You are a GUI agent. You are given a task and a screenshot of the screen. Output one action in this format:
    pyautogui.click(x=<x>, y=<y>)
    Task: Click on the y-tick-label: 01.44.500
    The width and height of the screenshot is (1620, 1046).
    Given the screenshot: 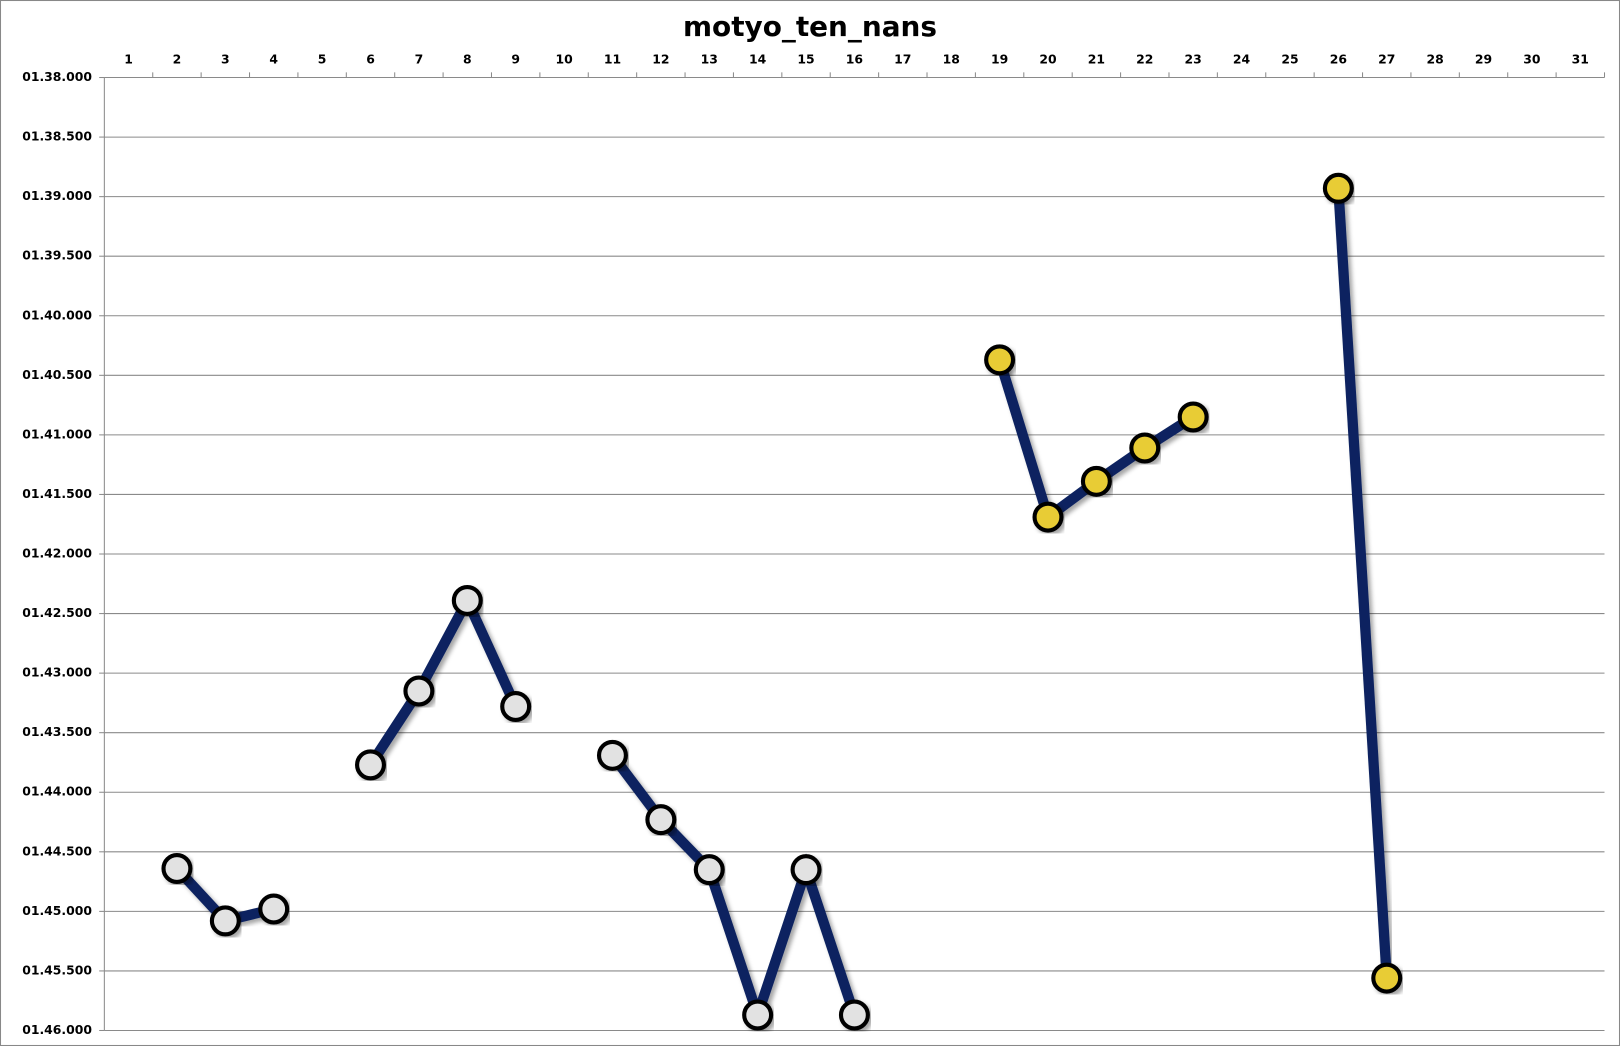 What is the action you would take?
    pyautogui.click(x=57, y=850)
    